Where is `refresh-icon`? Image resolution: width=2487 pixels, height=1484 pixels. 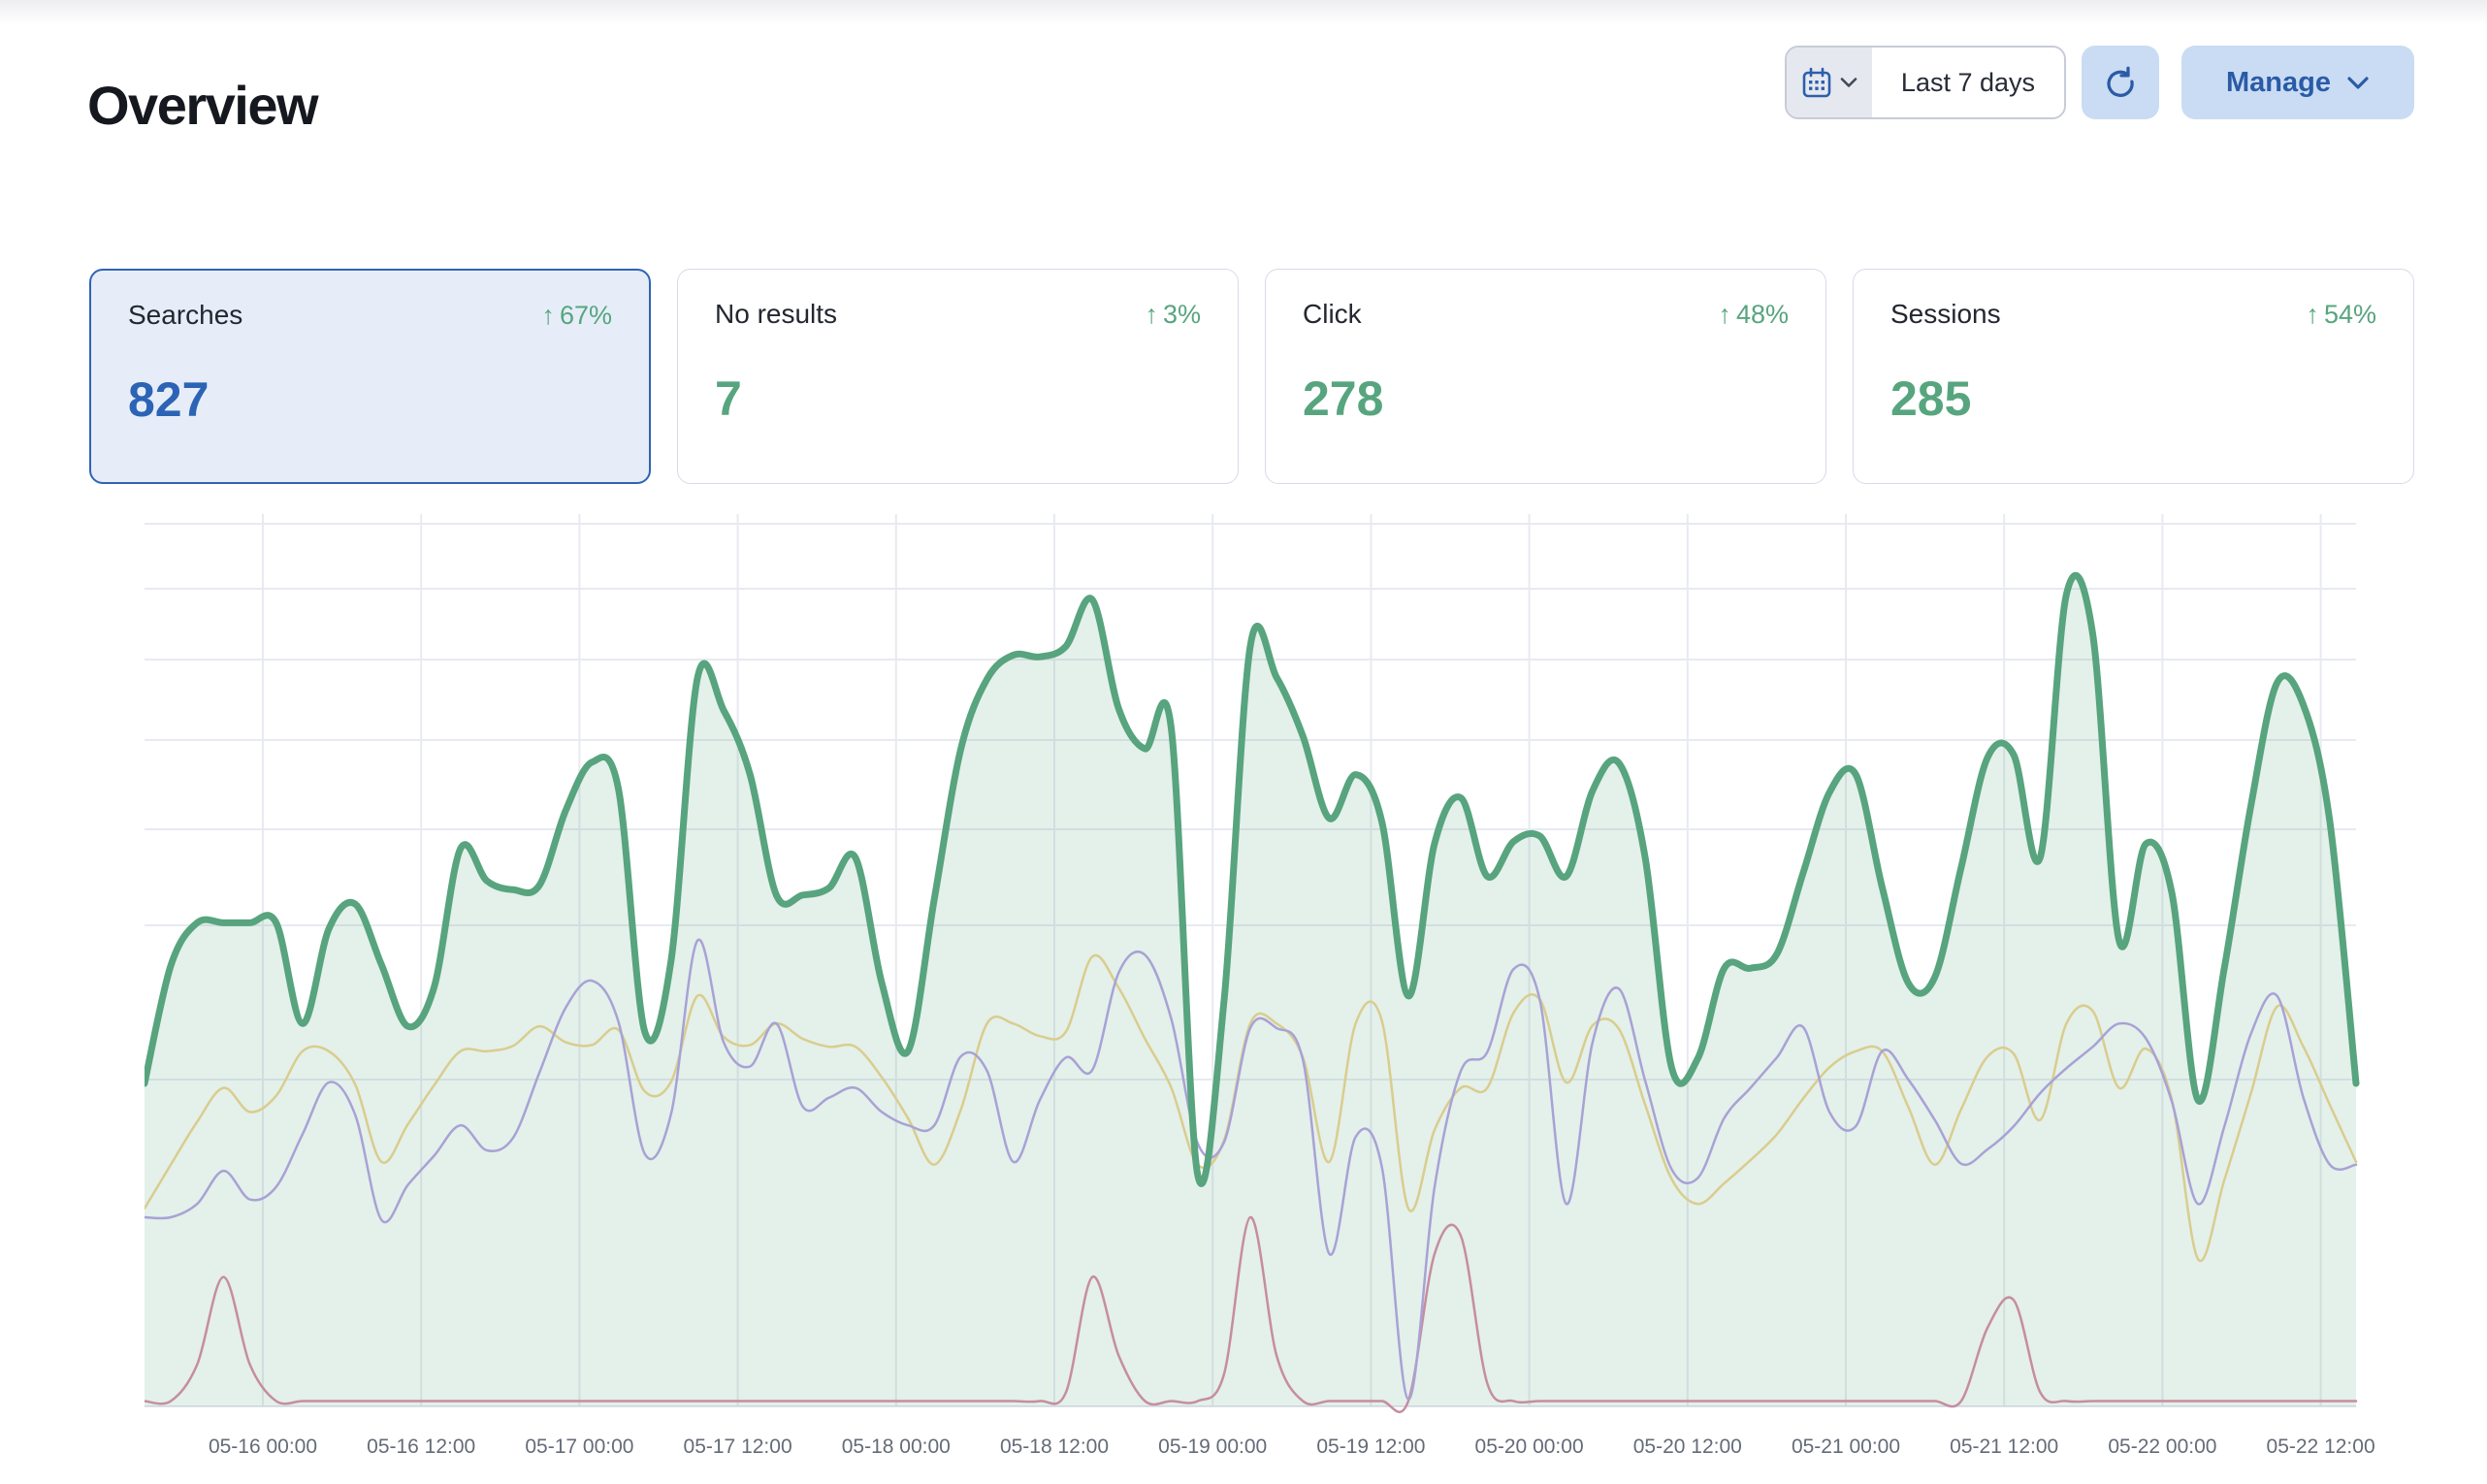 refresh-icon is located at coordinates (2120, 81).